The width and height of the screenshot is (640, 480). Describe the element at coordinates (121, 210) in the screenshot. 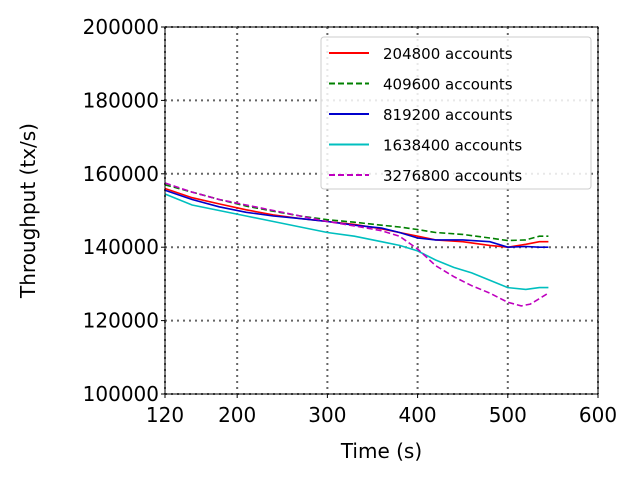

I see `y-tick-labels: 100000 120000 140000 160000 180000 200000` at that location.